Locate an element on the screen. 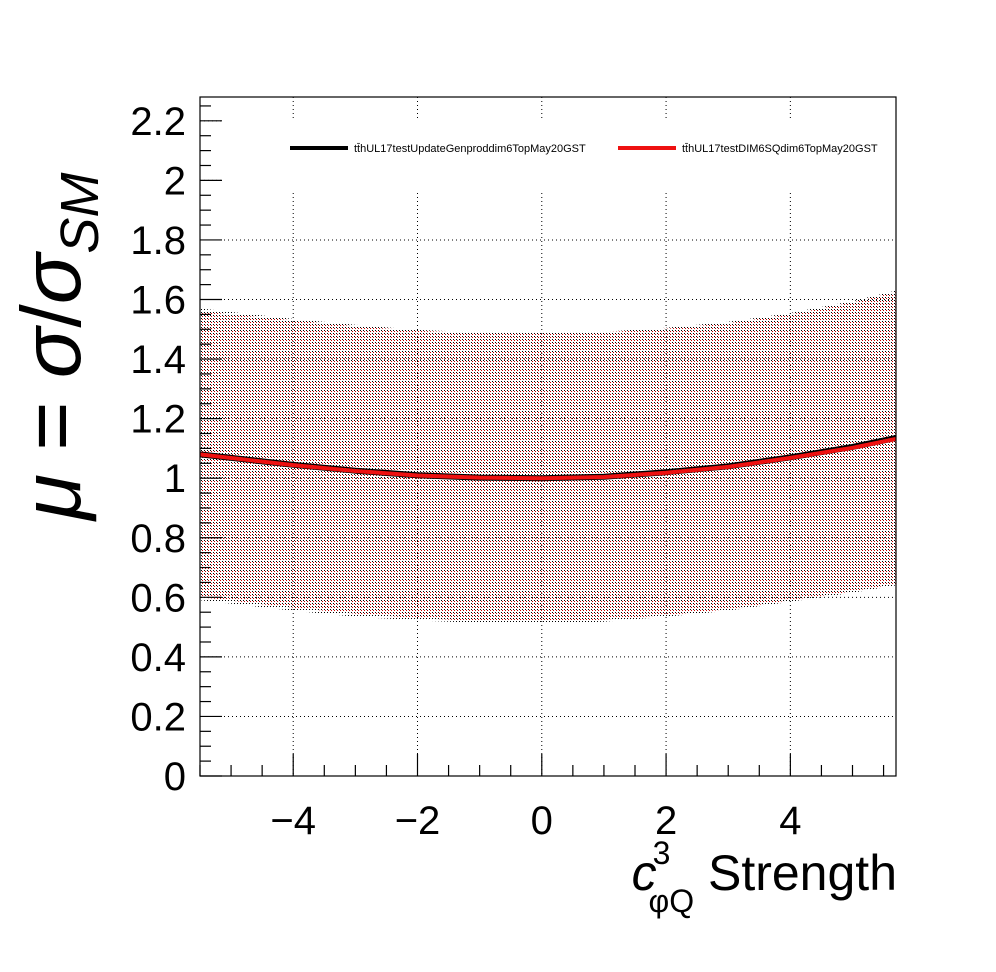 Image resolution: width=996 pixels, height=972 pixels. y-tick-label-8: 1.6 is located at coordinates (158, 301).